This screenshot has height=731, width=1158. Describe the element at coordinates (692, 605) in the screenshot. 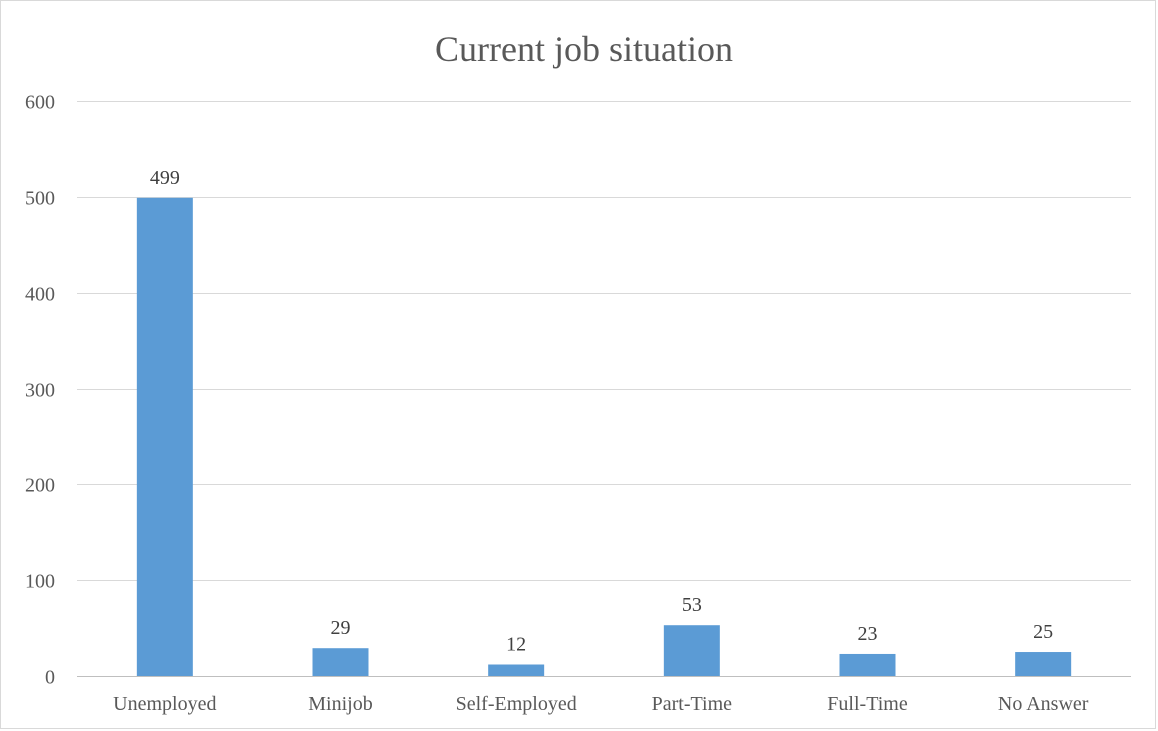

I see `data-label: 53` at that location.